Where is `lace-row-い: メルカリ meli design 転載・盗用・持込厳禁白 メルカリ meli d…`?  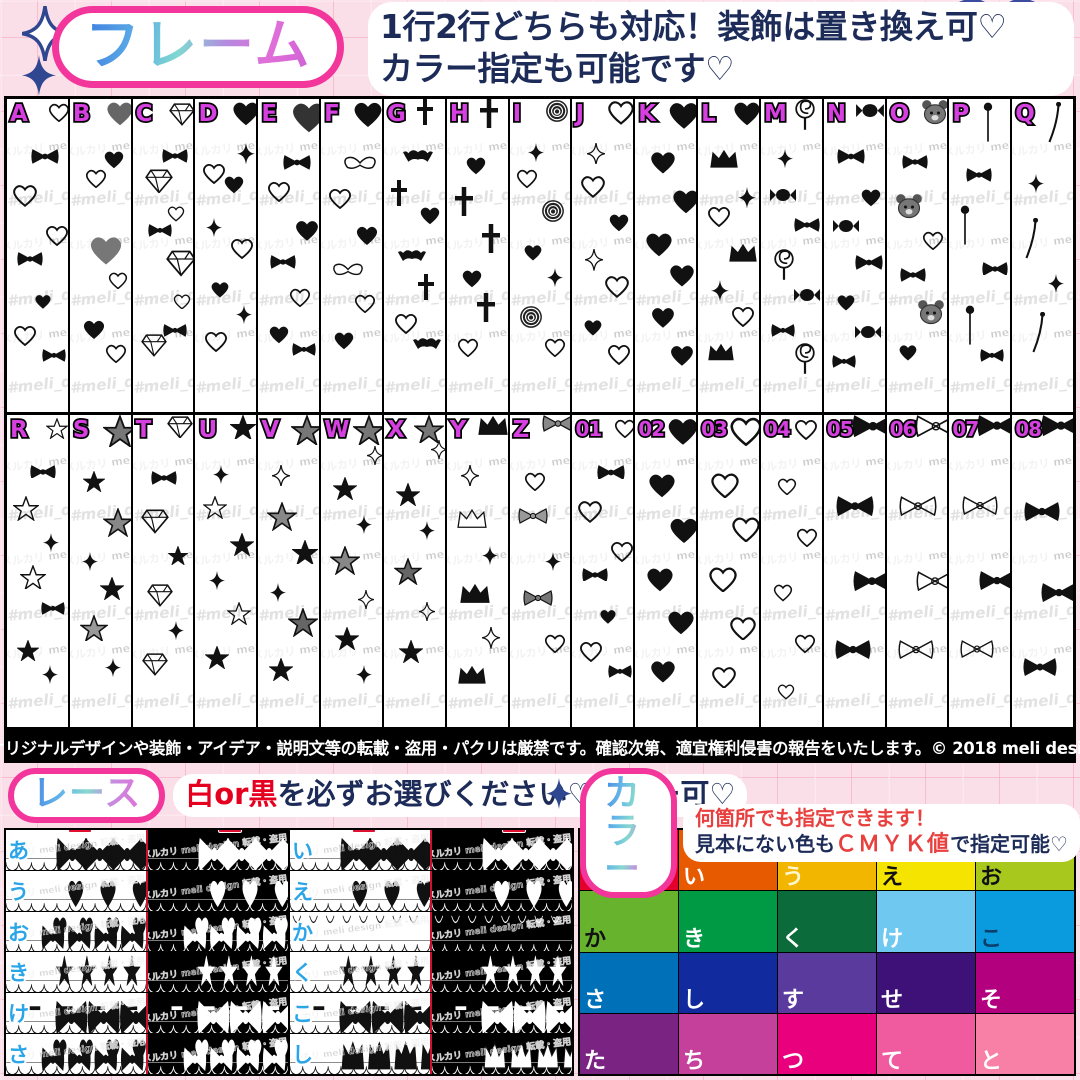 lace-row-い: メルカリ meli design 転載・盗用・持込厳禁白 メルカリ meli d… is located at coordinates (431, 850).